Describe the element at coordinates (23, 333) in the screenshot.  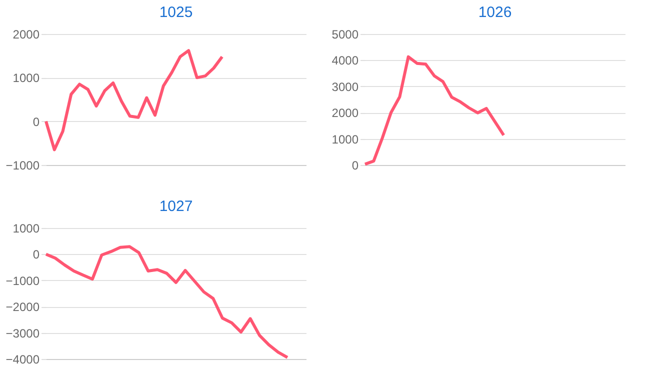
I see `y-tick-label: −3000` at that location.